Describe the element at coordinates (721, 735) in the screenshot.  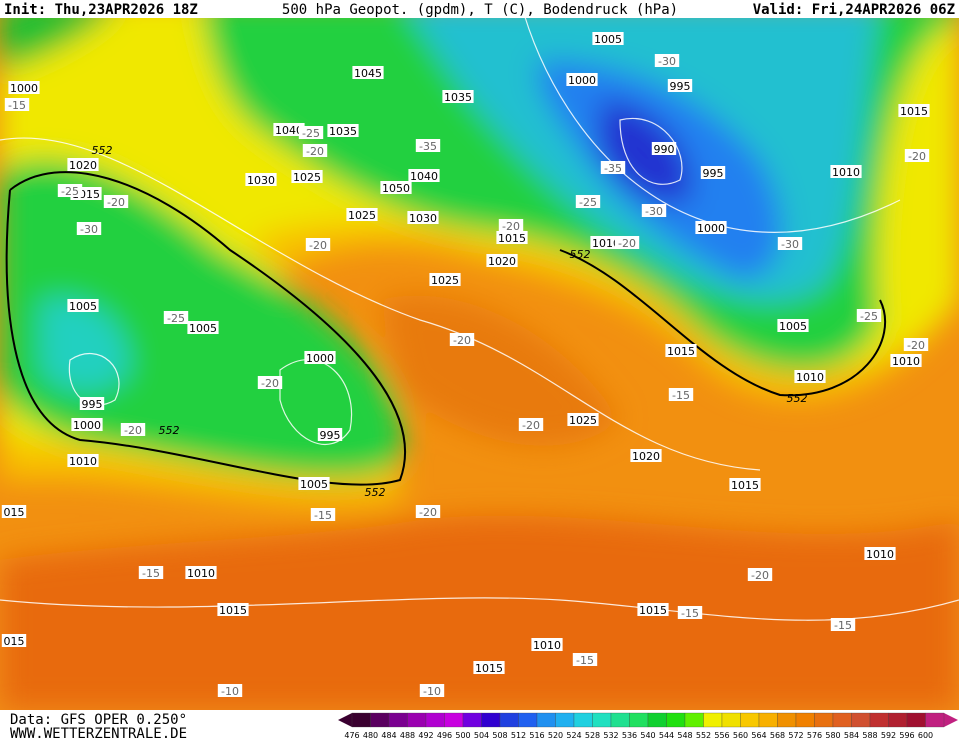
I see `colorbar-label: 556` at that location.